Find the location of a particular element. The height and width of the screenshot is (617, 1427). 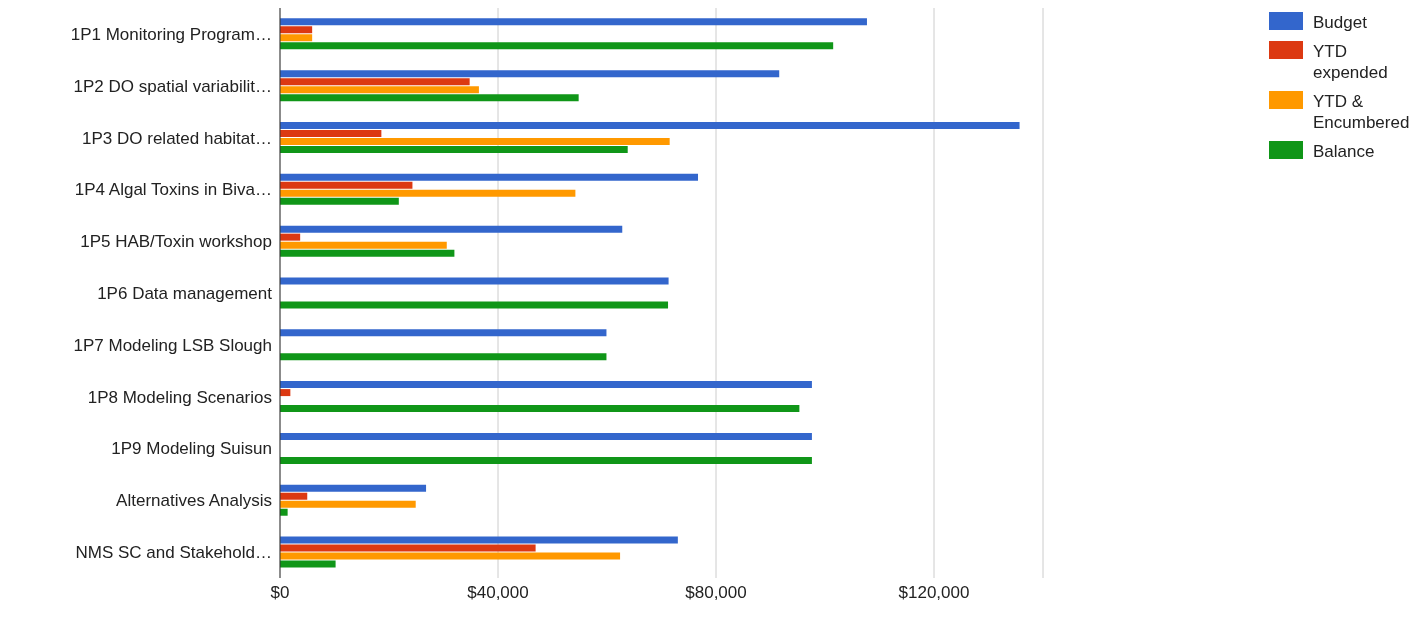

x-tick-label: $40,000 is located at coordinates (498, 593).